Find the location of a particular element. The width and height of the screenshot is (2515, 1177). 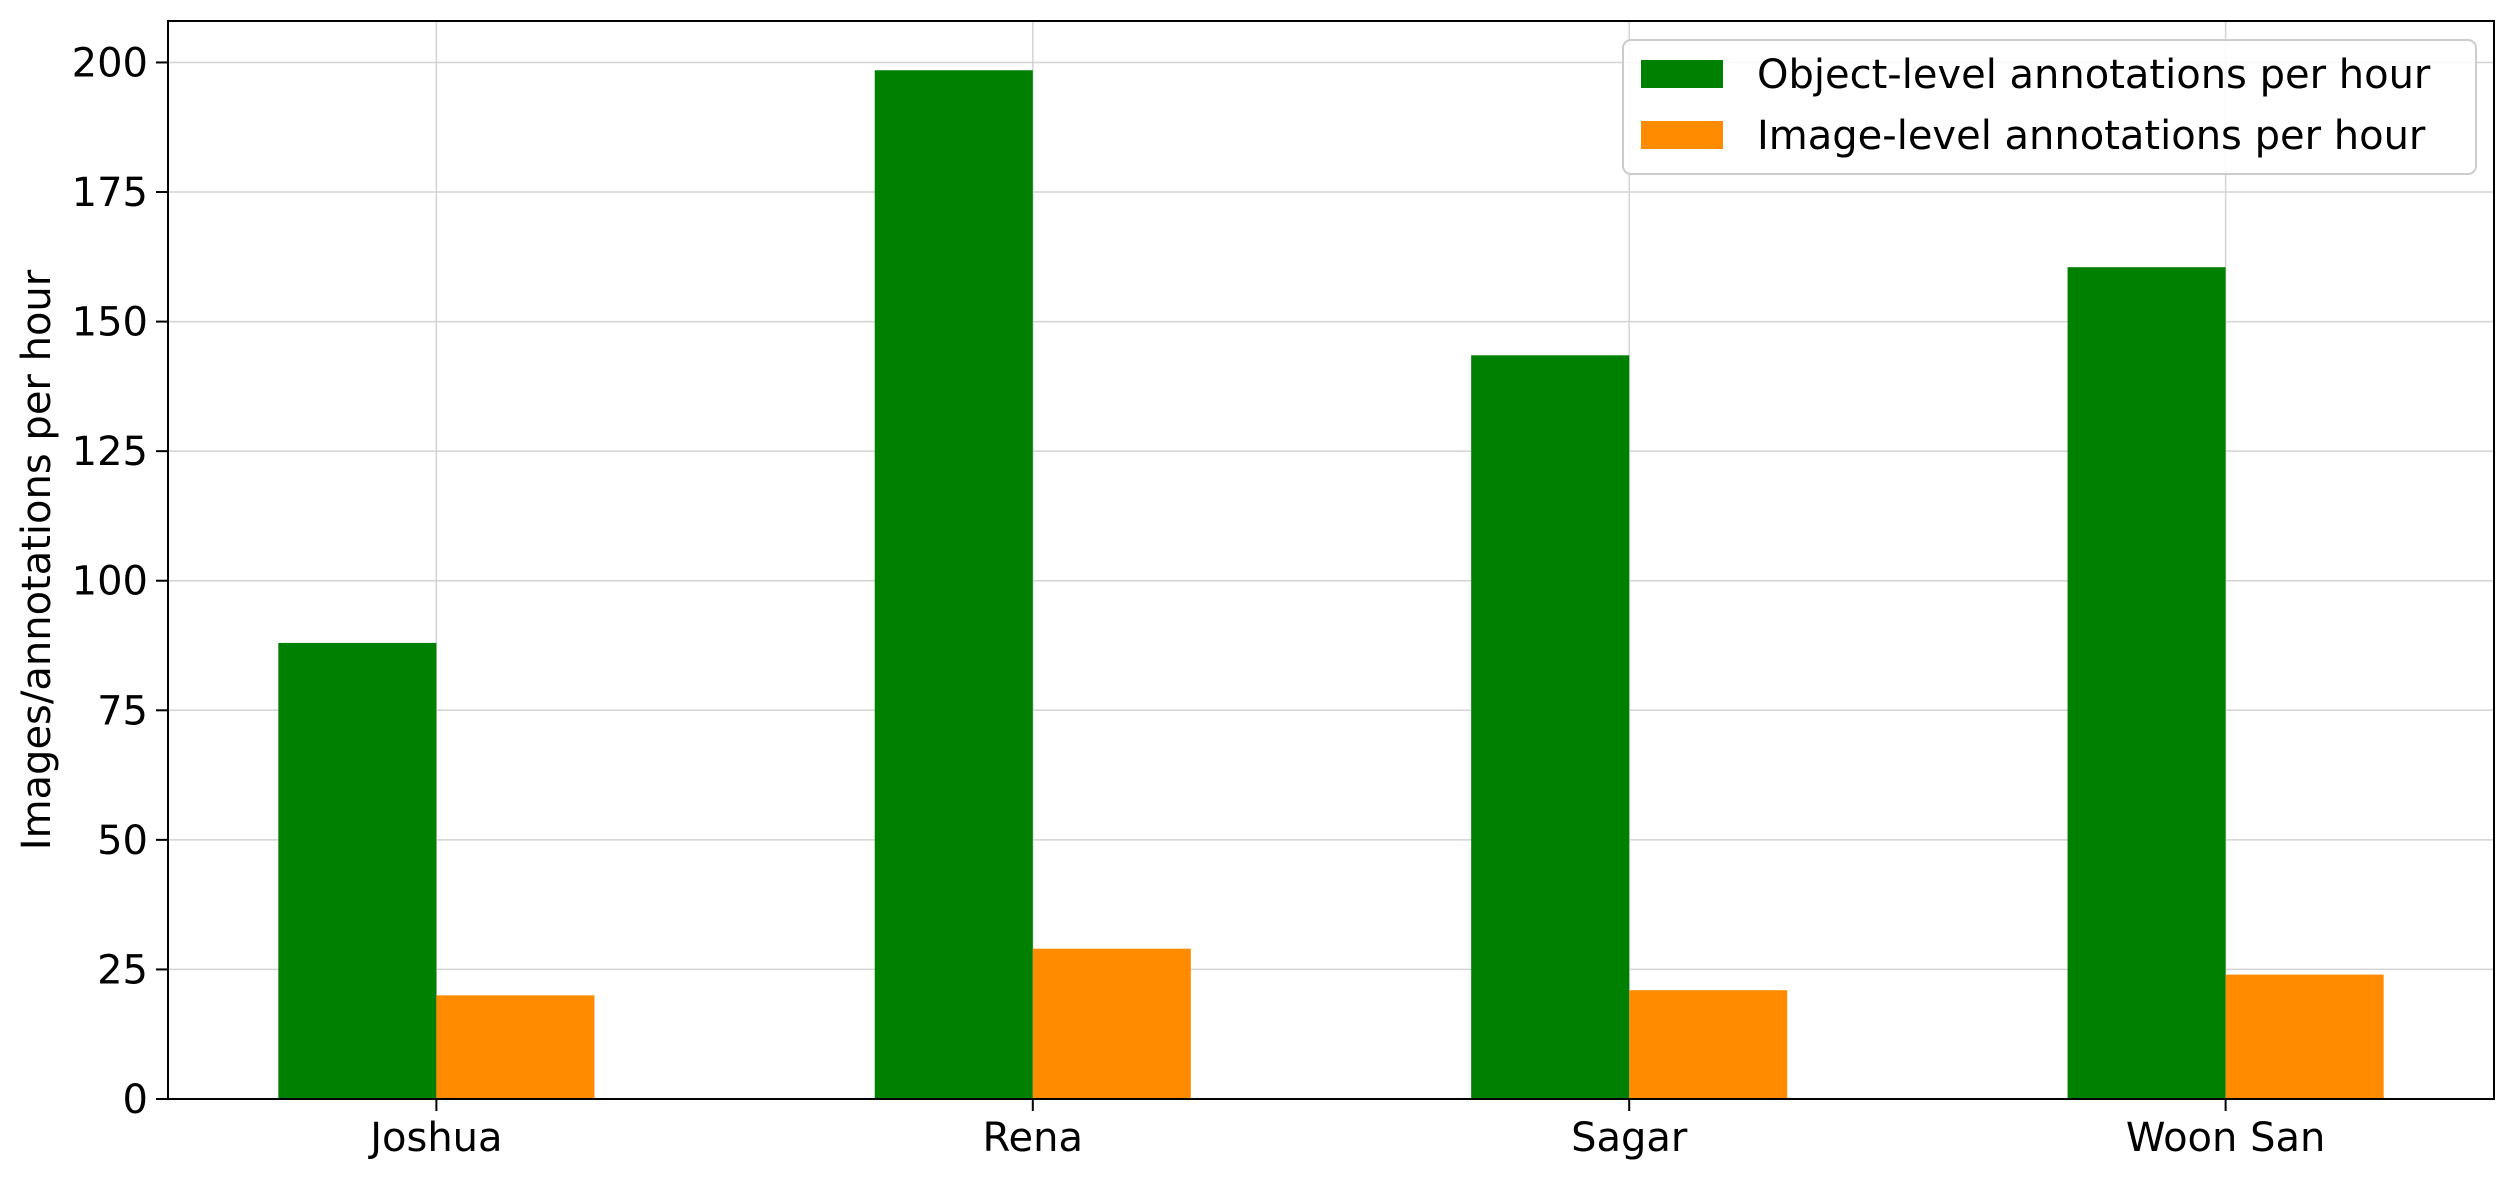

image-level-bar-rena is located at coordinates (1111, 1023).